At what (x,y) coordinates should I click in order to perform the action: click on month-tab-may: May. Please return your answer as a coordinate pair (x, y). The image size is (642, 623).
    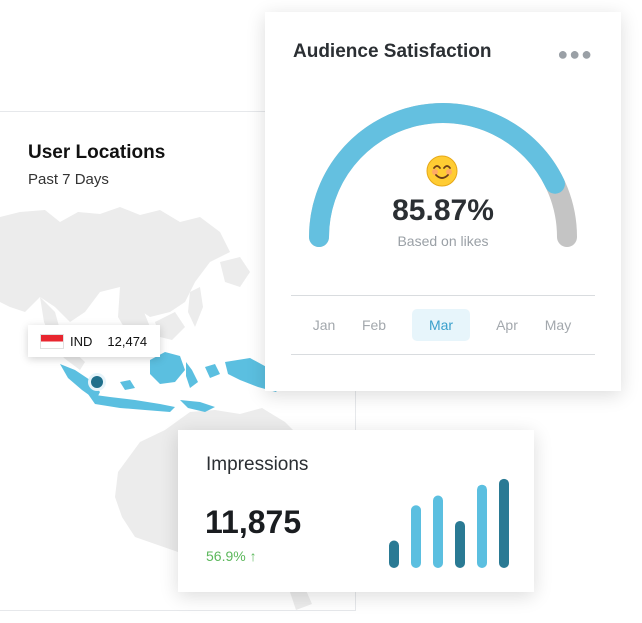
    Looking at the image, I should click on (558, 325).